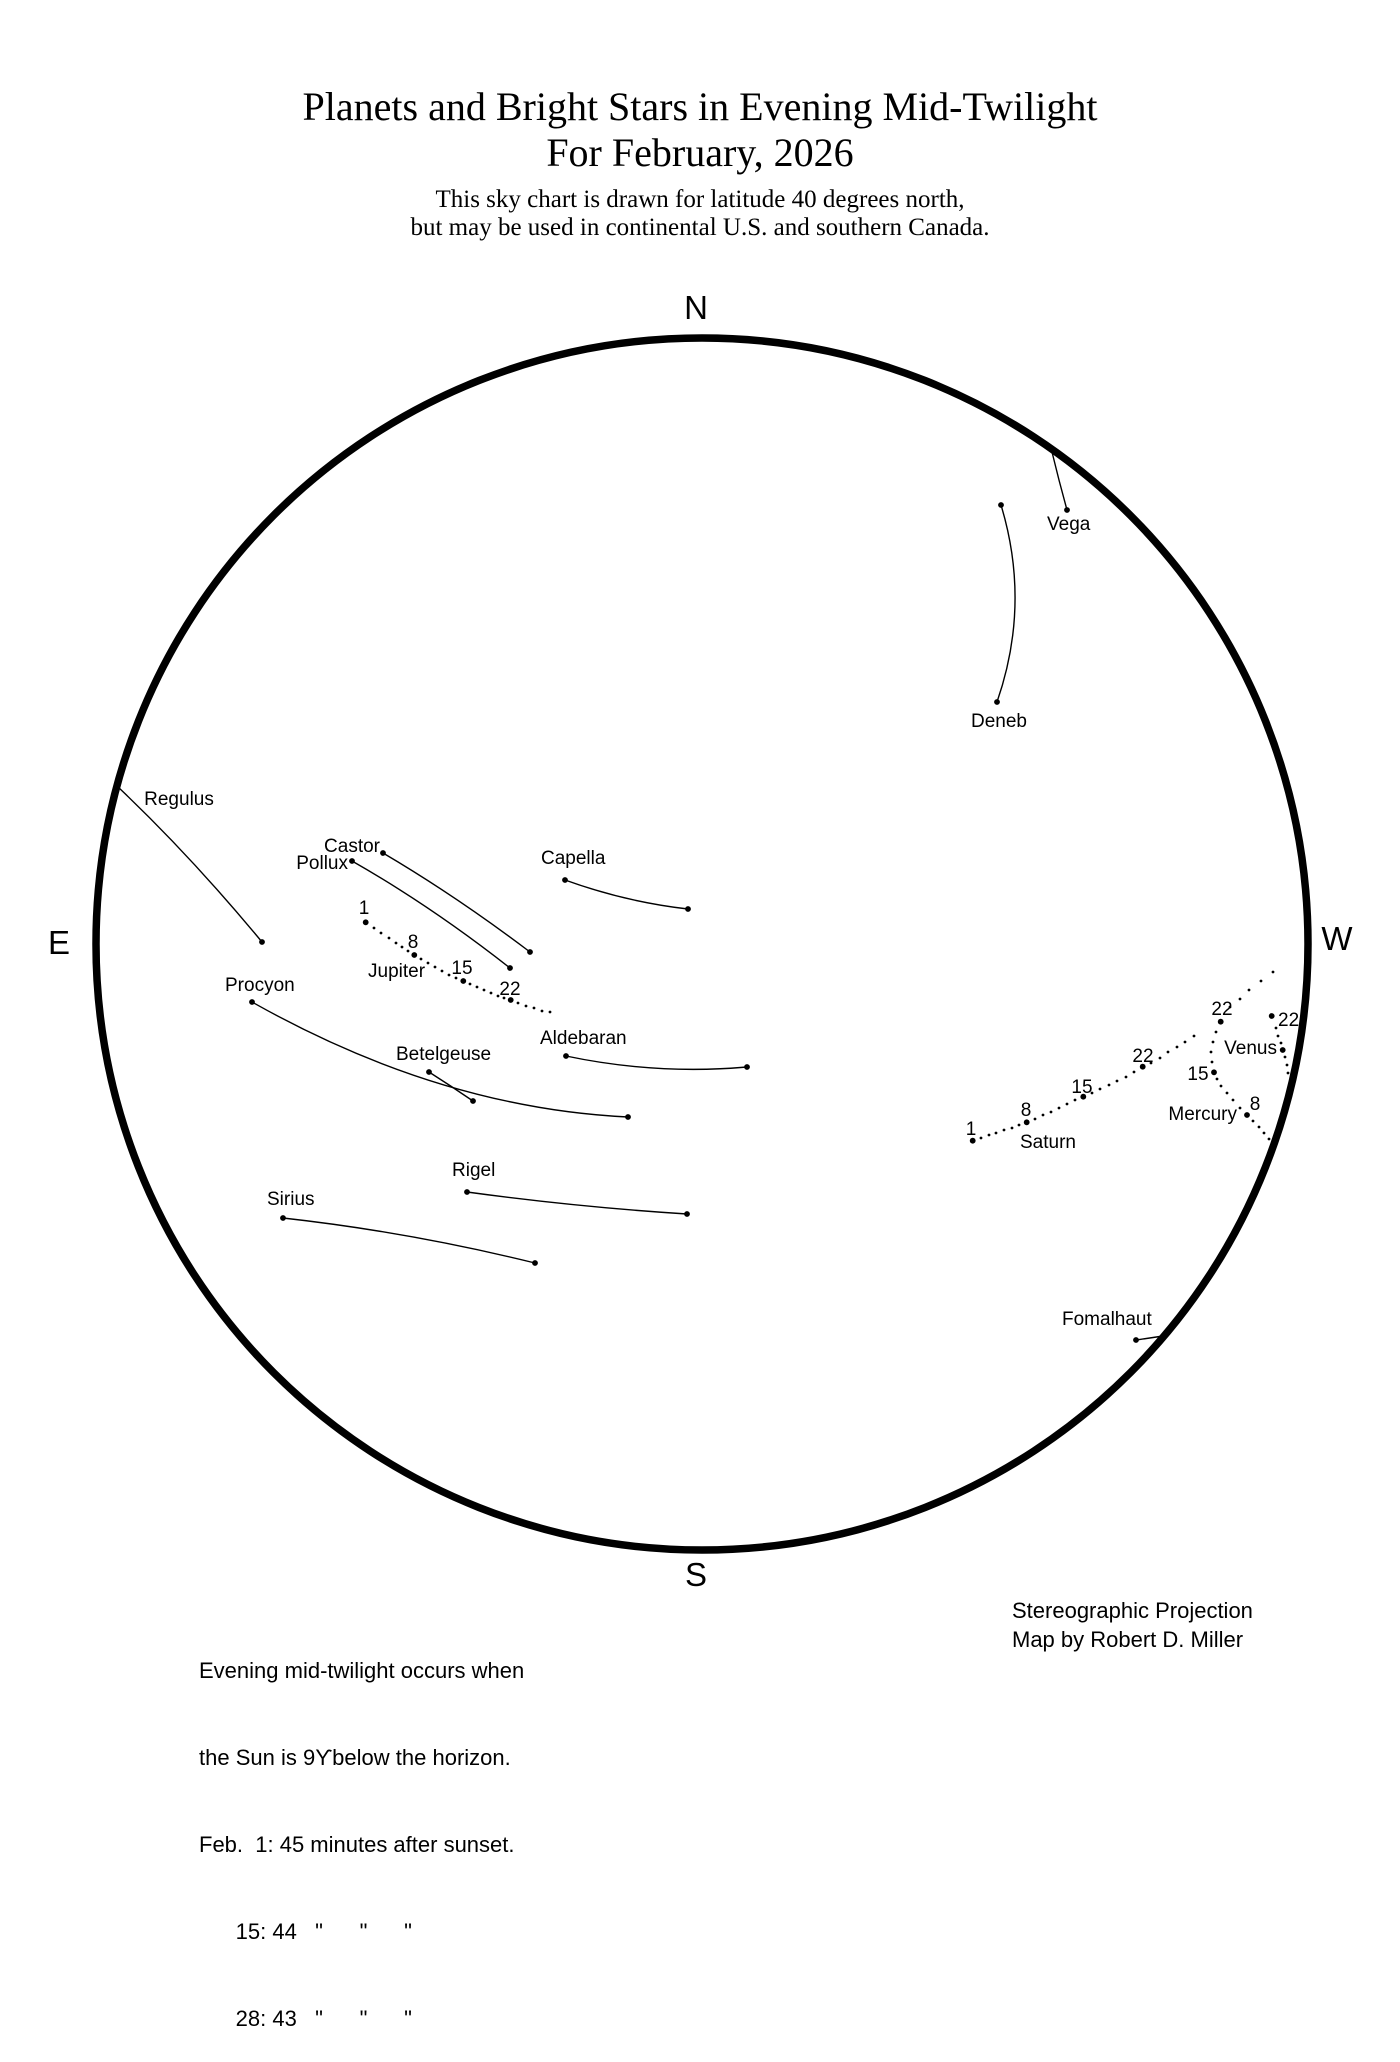 This screenshot has width=1400, height=2062. I want to click on planet-date-label: 22, so click(1288, 1020).